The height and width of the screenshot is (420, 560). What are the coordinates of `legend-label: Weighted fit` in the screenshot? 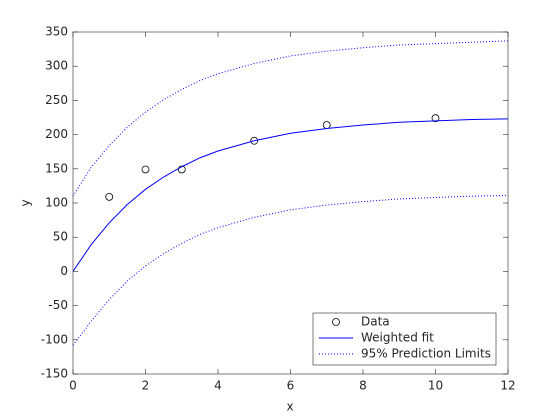 It's located at (397, 338).